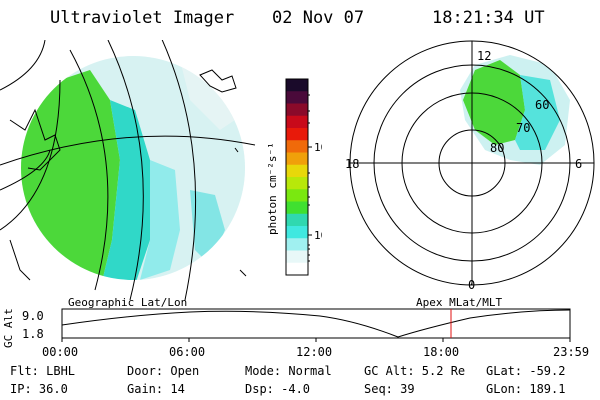 The height and width of the screenshot is (400, 600). I want to click on glon-info: GLon: 189.1, so click(526, 389).